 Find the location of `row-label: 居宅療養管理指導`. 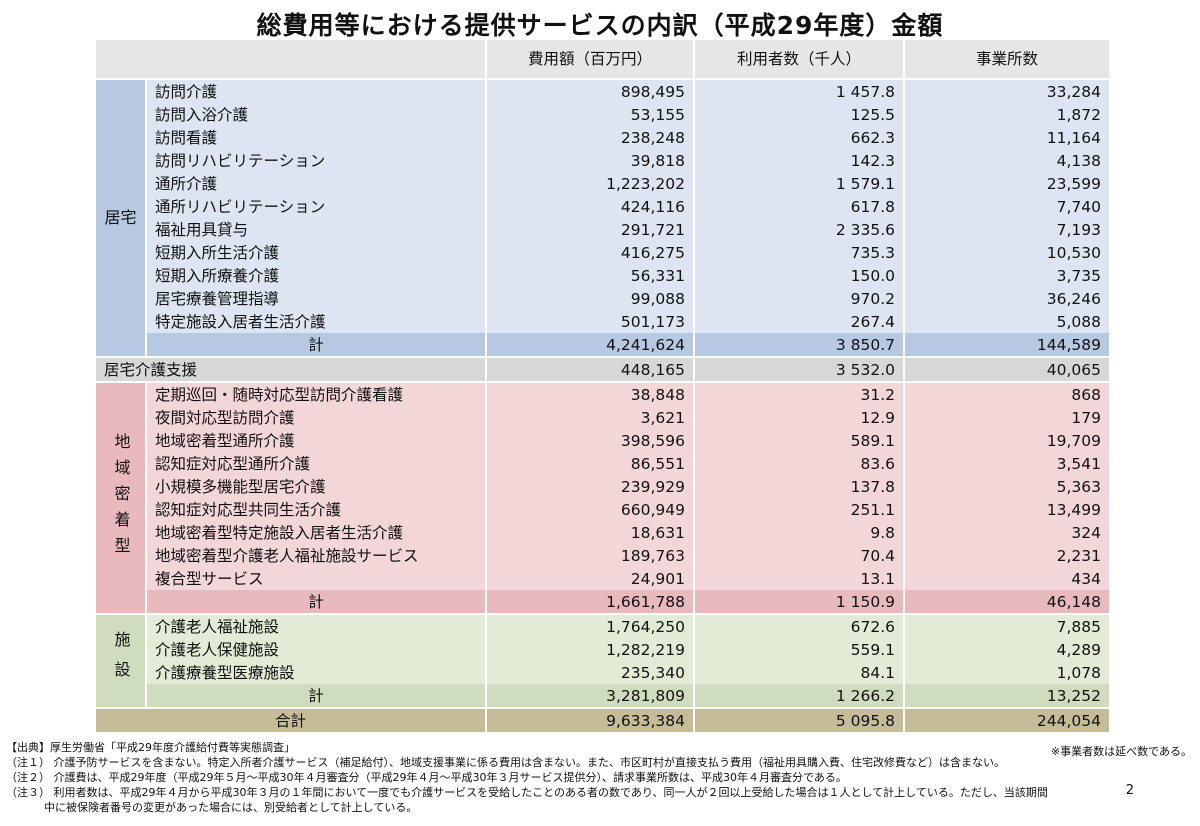

row-label: 居宅療養管理指導 is located at coordinates (316, 298).